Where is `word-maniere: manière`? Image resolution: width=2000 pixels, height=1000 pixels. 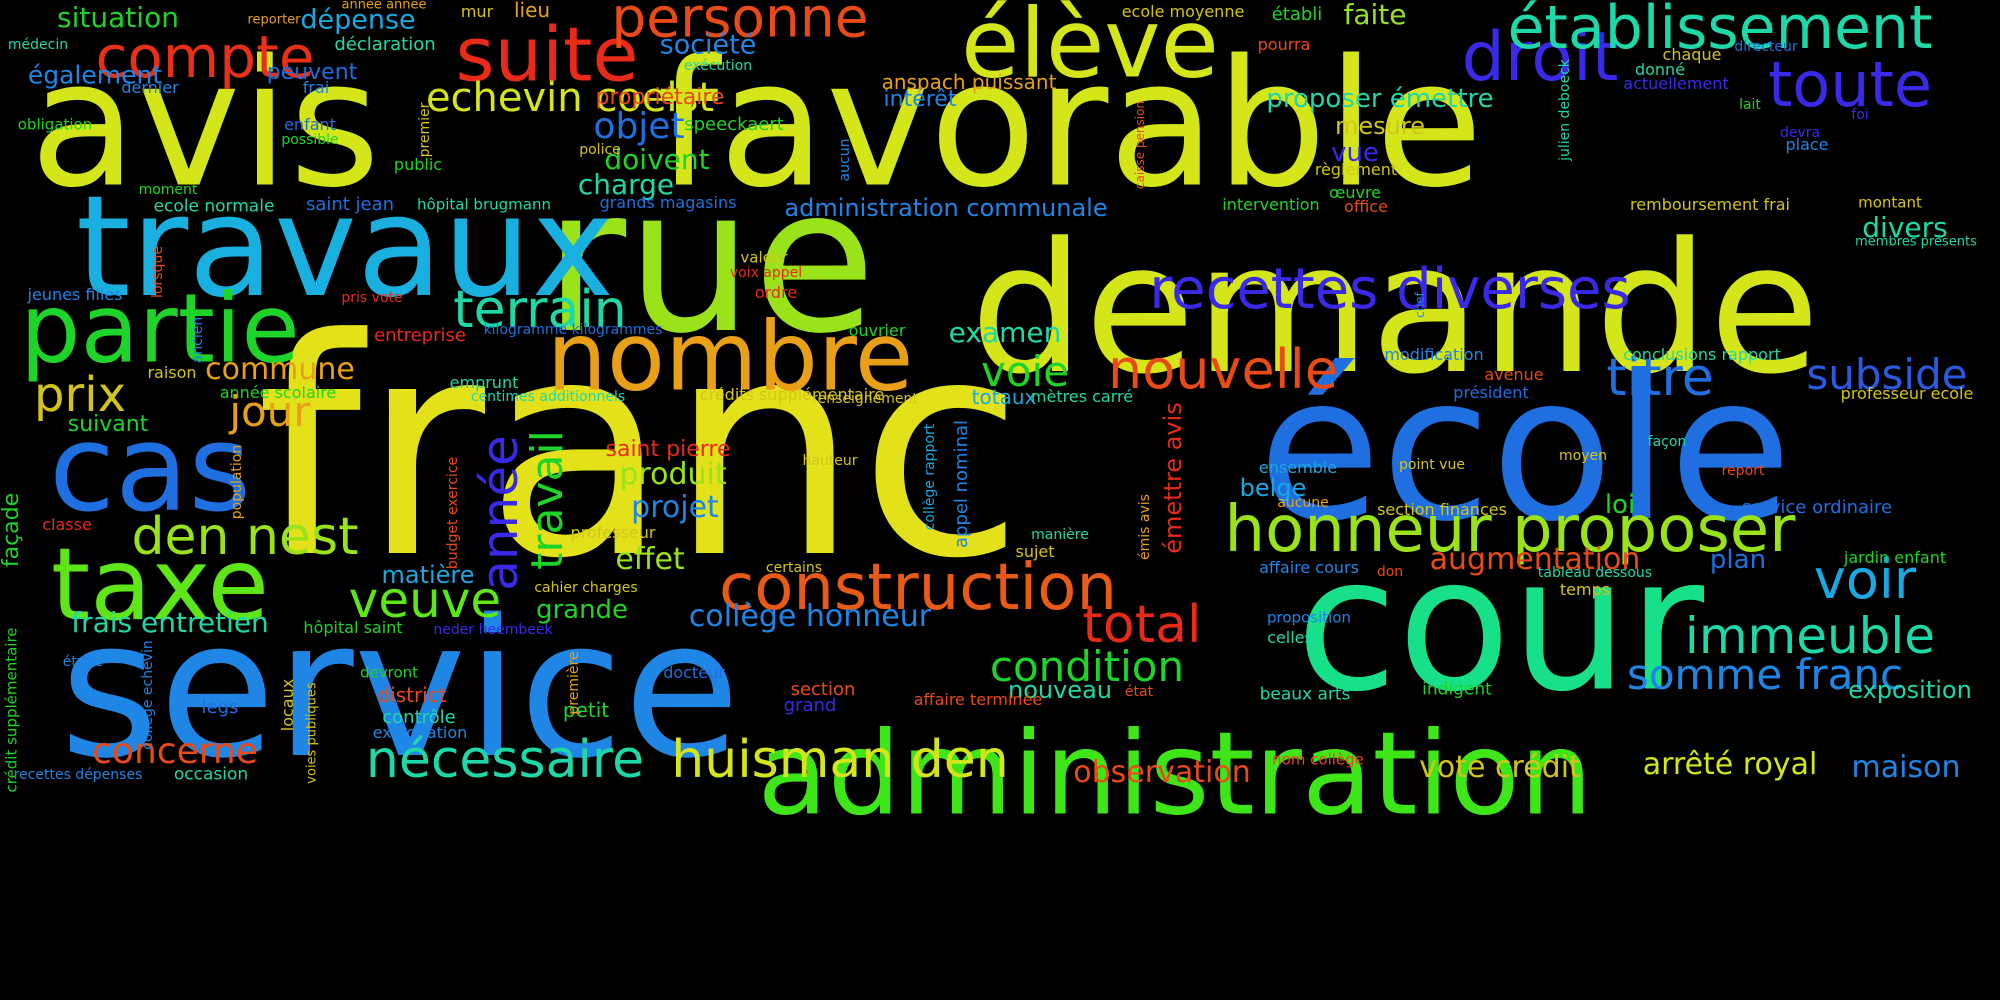
word-maniere: manière is located at coordinates (1060, 535).